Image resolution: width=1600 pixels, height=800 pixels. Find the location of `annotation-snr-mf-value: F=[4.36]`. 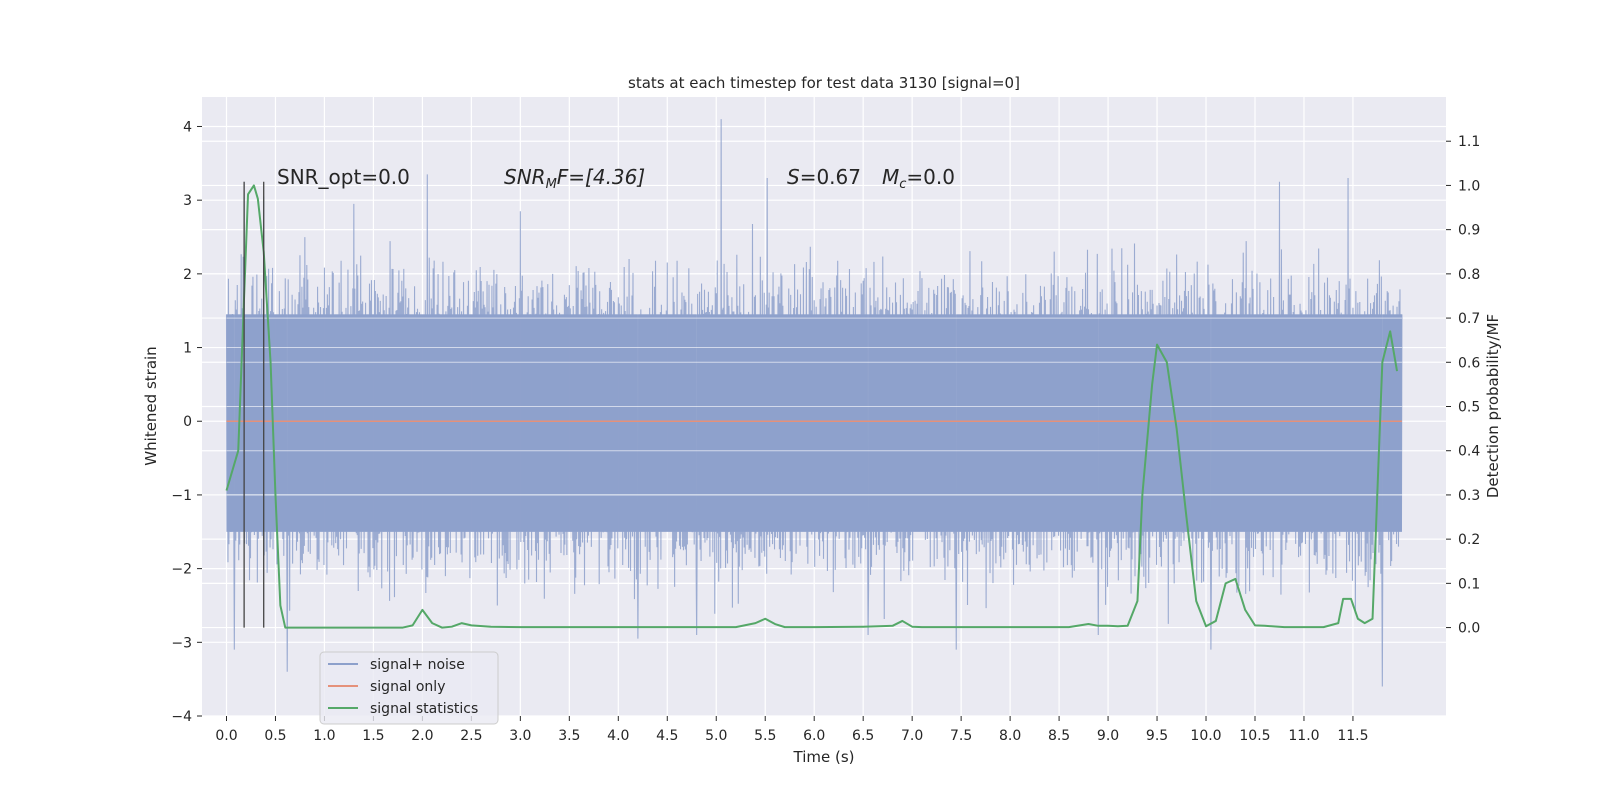

annotation-snr-mf-value: F=[4.36] is located at coordinates (601, 177).